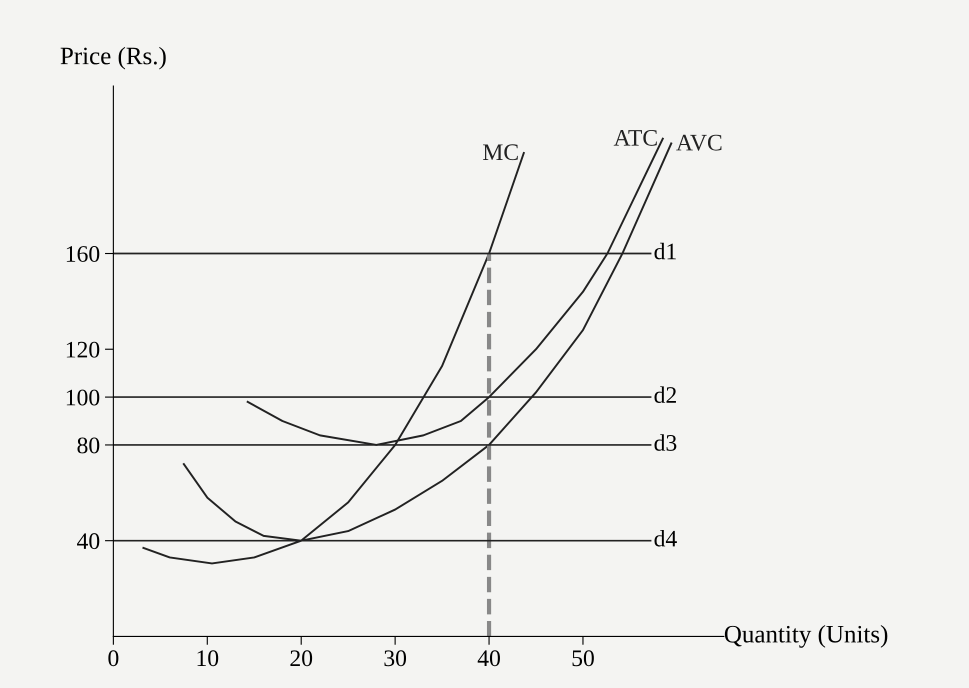 The height and width of the screenshot is (688, 969). What do you see at coordinates (806, 636) in the screenshot?
I see `x-axis-title: Quantity (Units)` at bounding box center [806, 636].